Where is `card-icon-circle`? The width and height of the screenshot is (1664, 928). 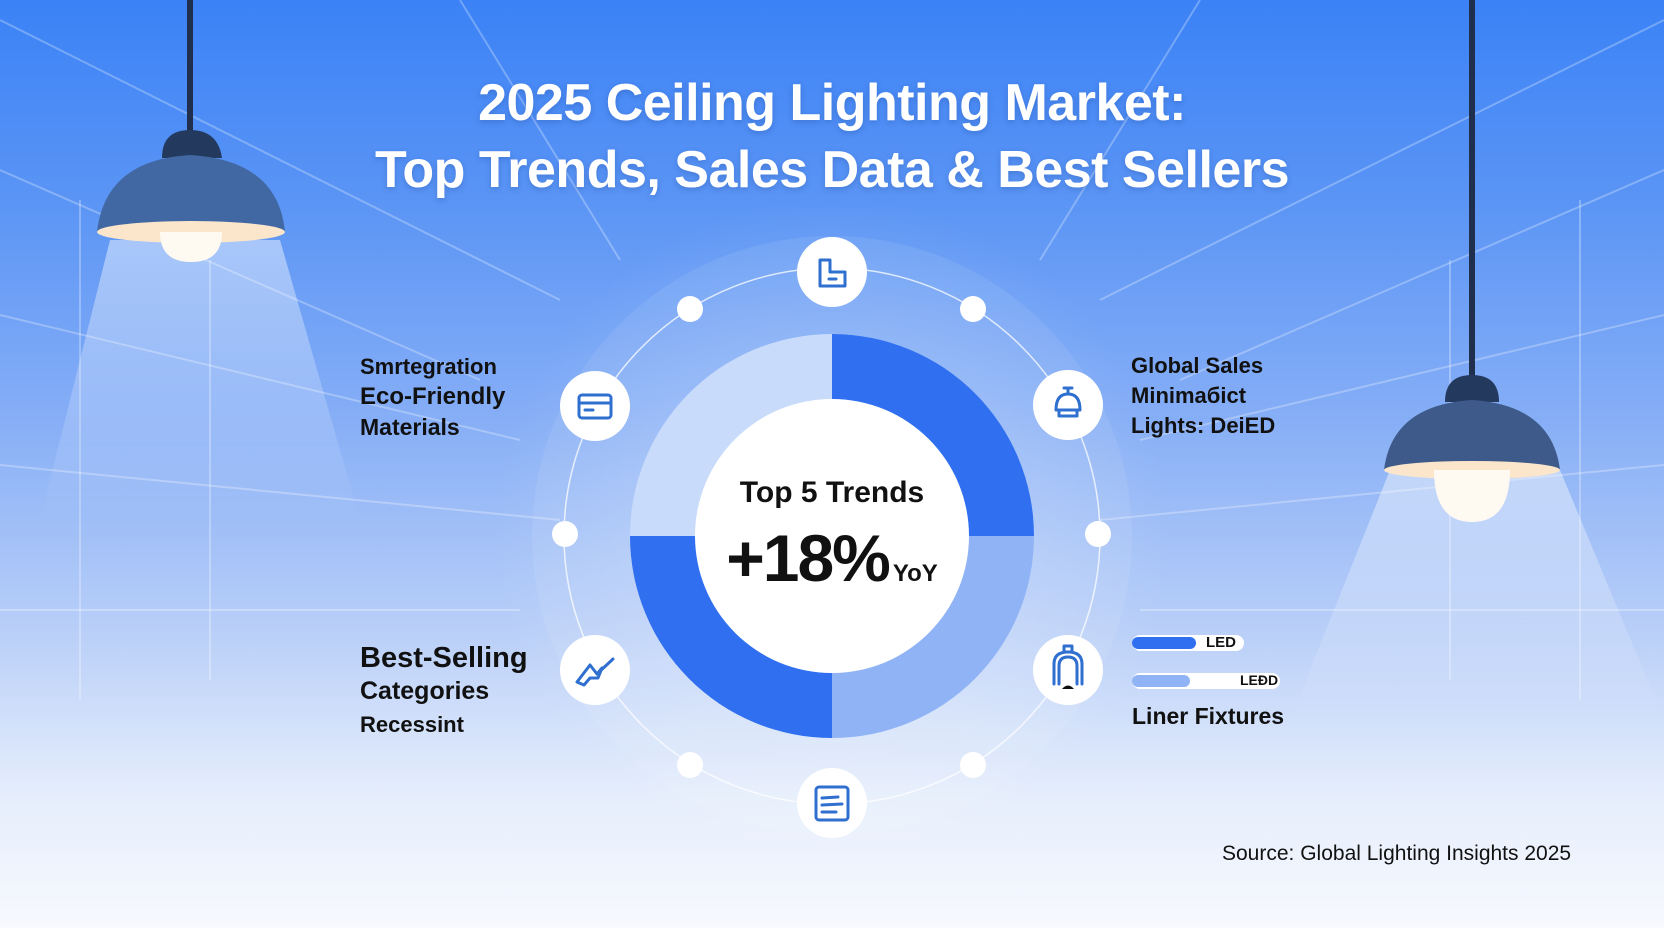
card-icon-circle is located at coordinates (595, 406).